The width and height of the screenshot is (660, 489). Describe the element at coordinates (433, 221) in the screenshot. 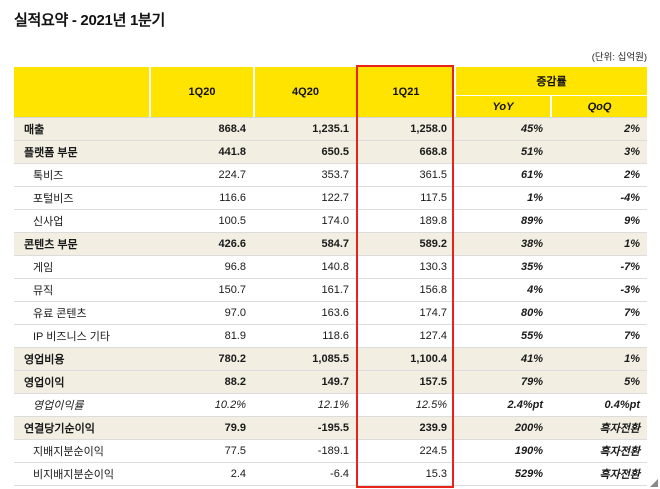

I see `value: 189.8` at that location.